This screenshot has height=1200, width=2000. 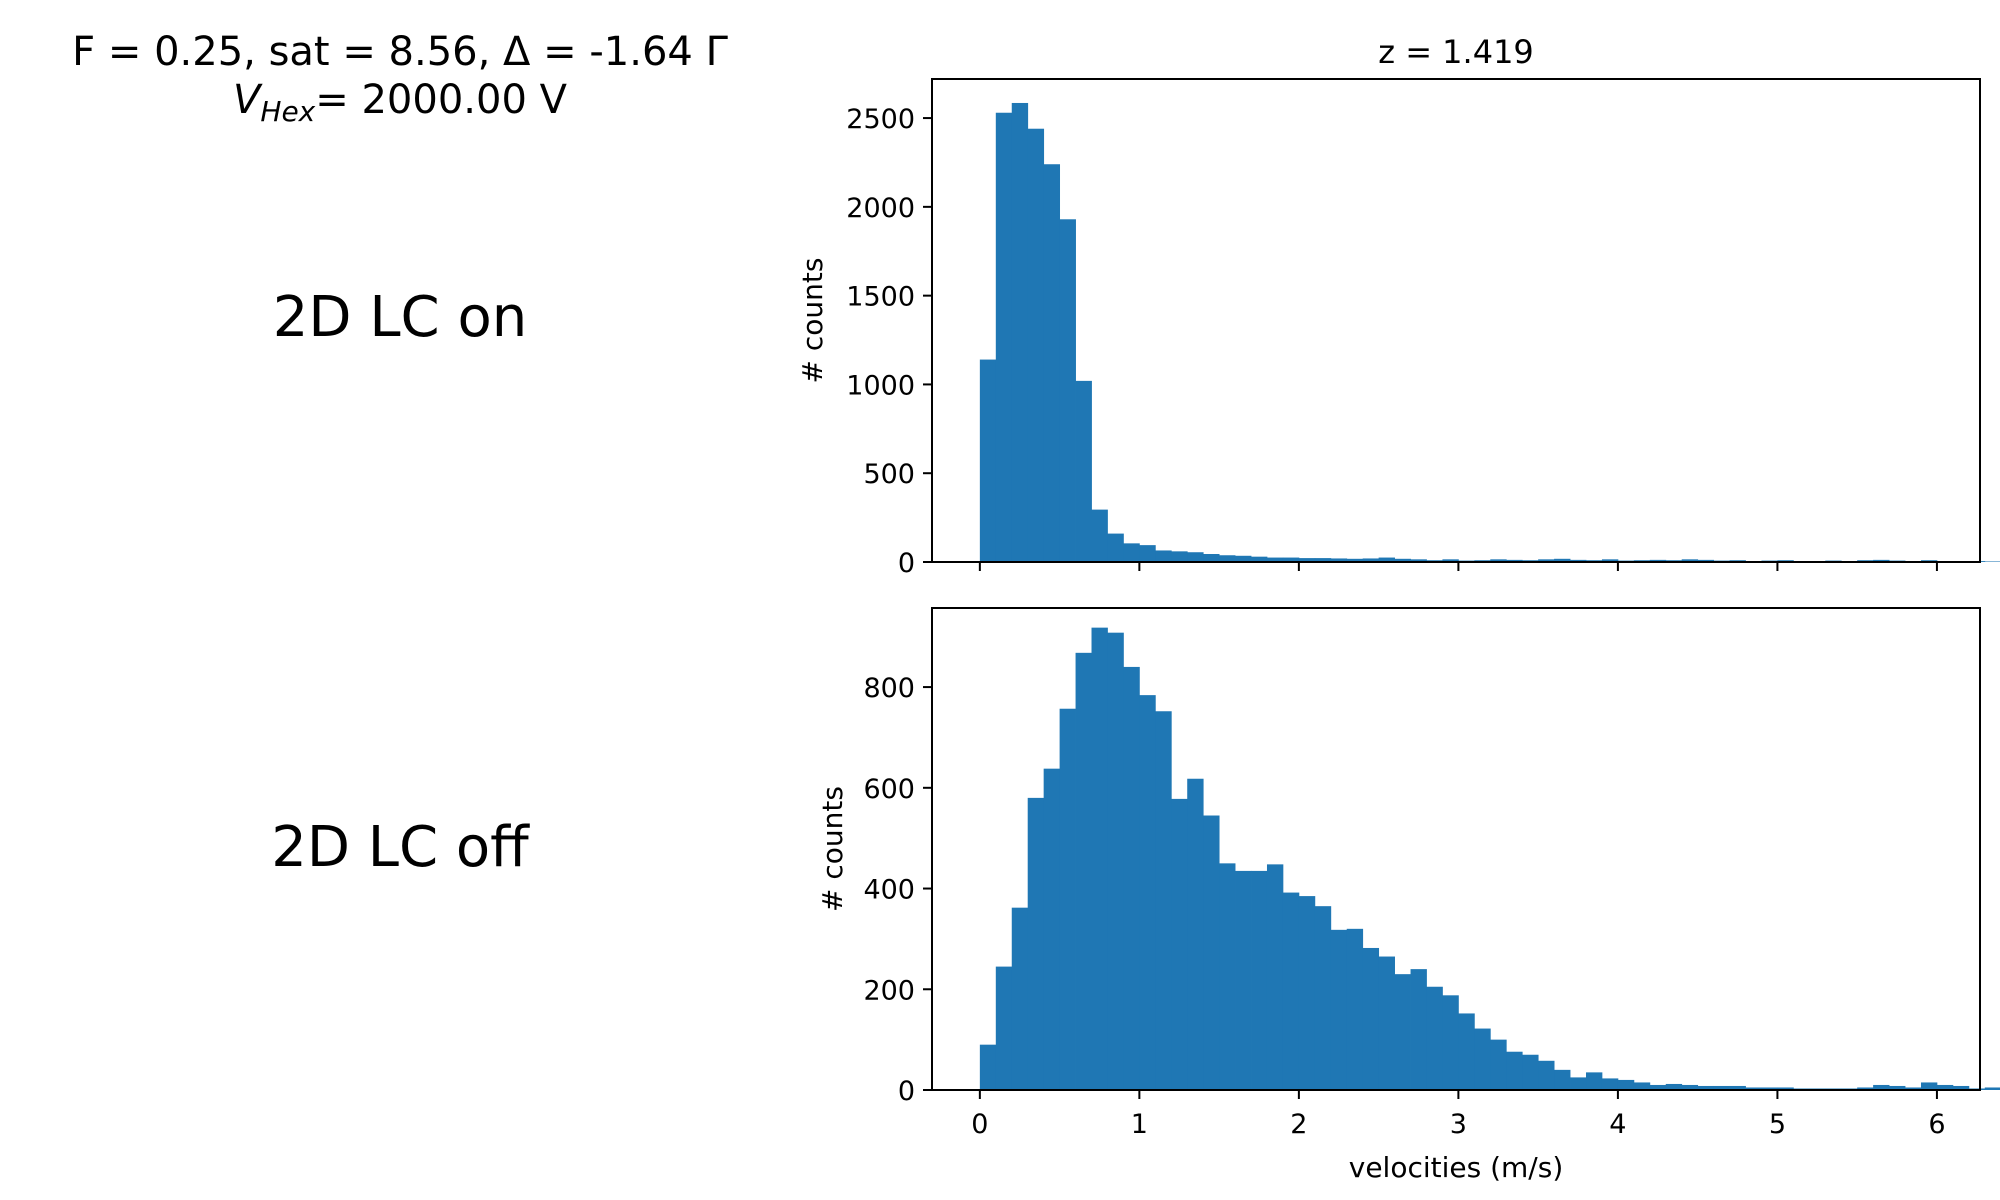 What do you see at coordinates (889, 688) in the screenshot?
I see `y-tick-label-bottom: 800` at bounding box center [889, 688].